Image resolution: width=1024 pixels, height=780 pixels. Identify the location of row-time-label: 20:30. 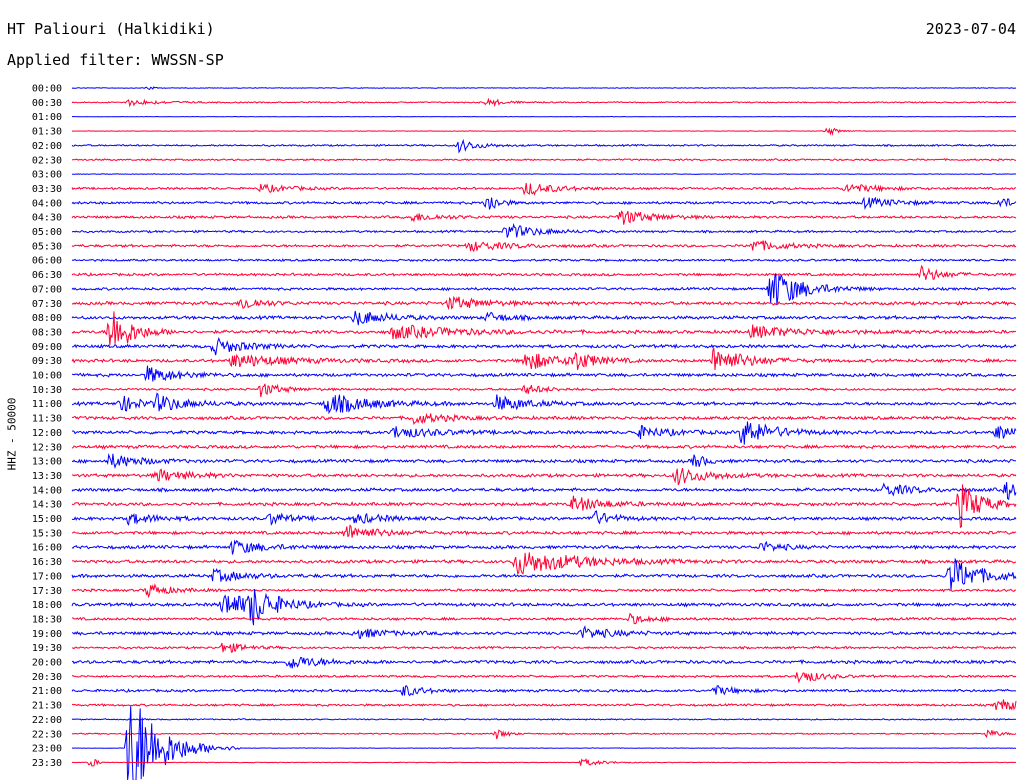
(47, 677).